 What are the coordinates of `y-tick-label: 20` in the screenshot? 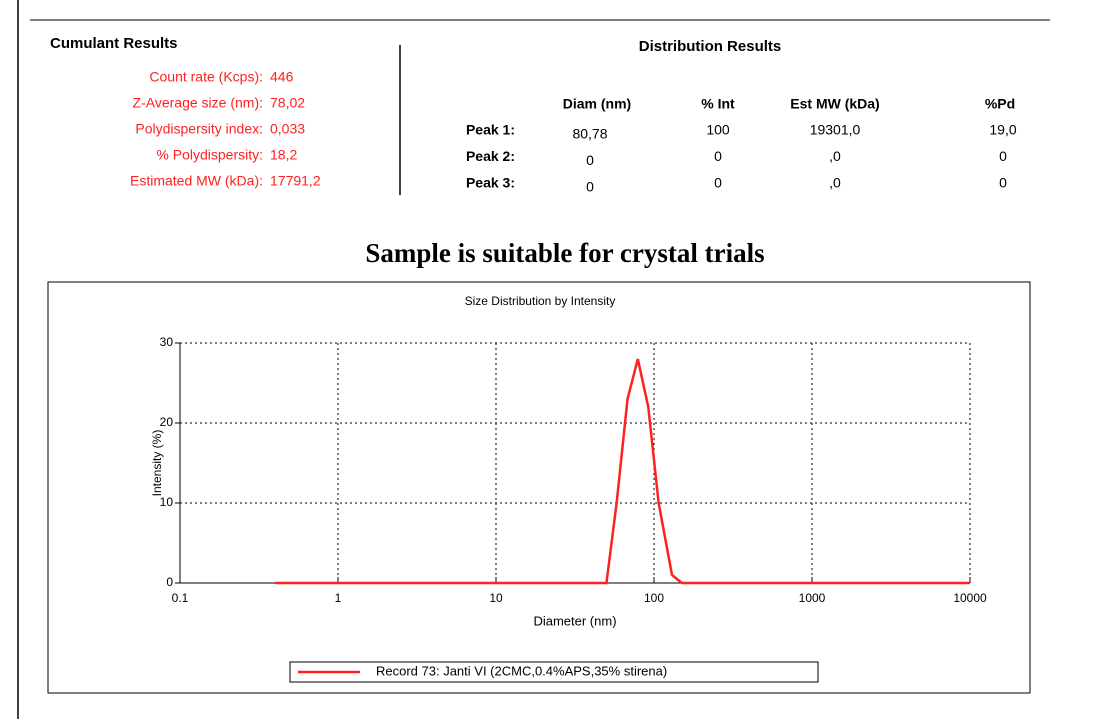 It's located at (167, 422).